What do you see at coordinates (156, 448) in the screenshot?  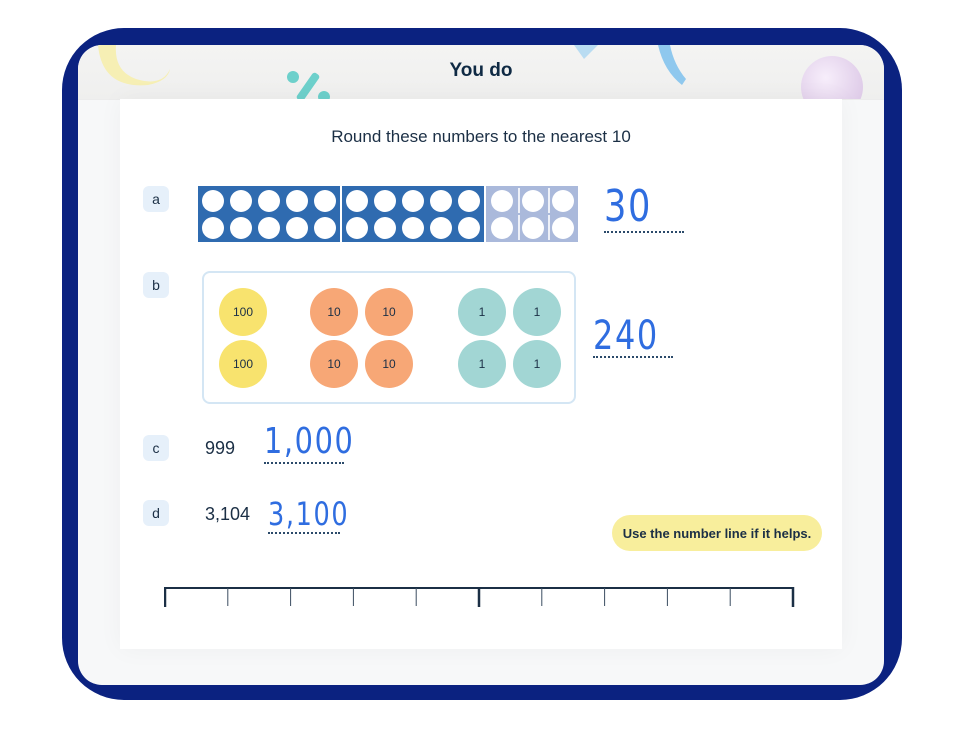 I see `question-label-c: c` at bounding box center [156, 448].